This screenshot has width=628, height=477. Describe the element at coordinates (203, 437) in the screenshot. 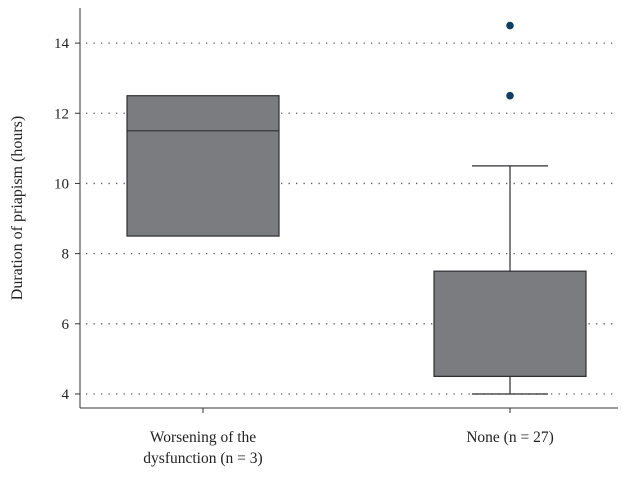

I see `x-category-label: Worsening of the` at that location.